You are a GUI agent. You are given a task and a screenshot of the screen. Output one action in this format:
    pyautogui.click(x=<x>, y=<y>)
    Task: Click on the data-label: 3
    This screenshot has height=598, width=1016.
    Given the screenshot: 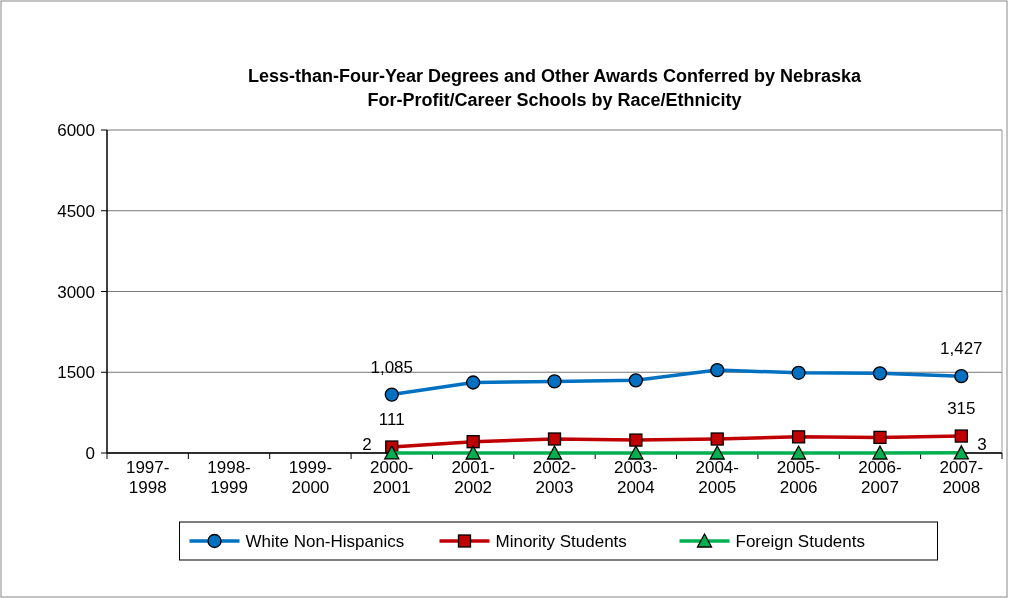 What is the action you would take?
    pyautogui.click(x=982, y=444)
    